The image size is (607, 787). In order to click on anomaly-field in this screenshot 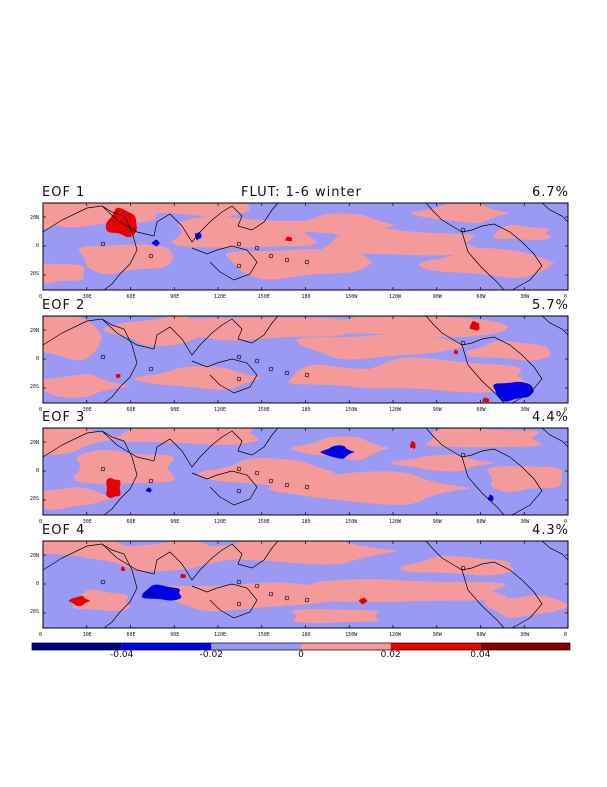, I will do `click(305, 584)`.